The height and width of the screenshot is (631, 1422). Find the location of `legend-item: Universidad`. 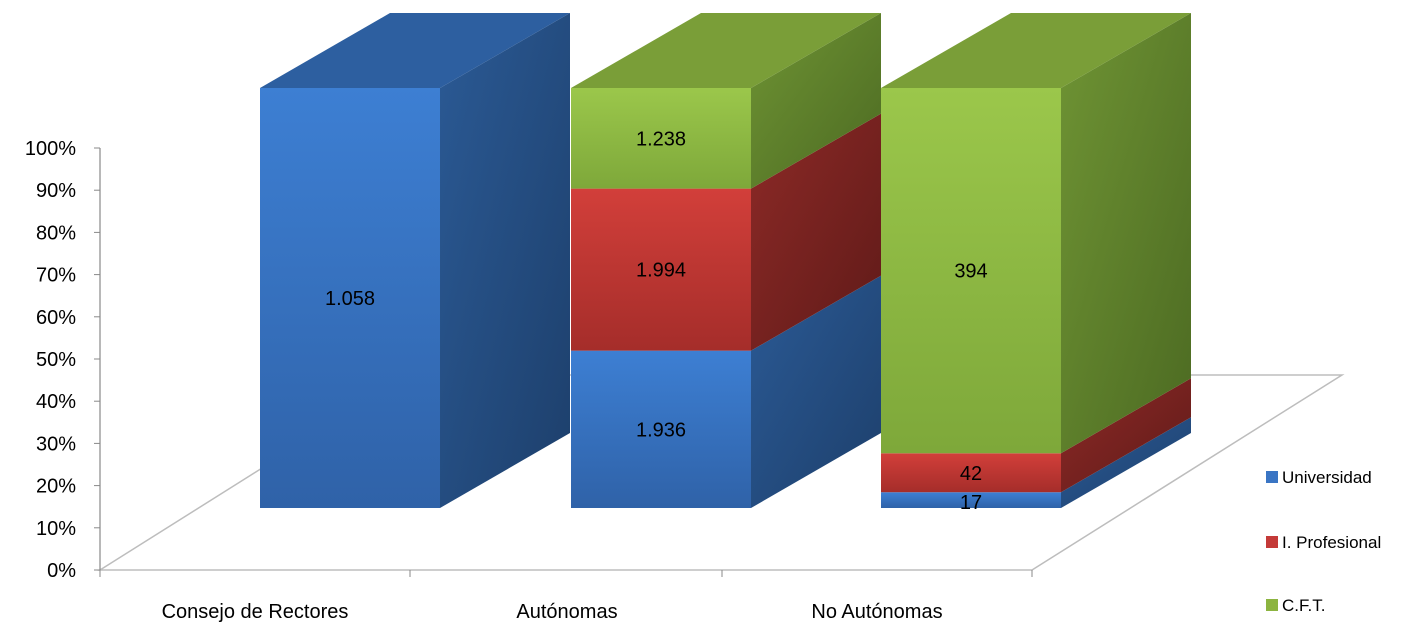

legend-item: Universidad is located at coordinates (1319, 477).